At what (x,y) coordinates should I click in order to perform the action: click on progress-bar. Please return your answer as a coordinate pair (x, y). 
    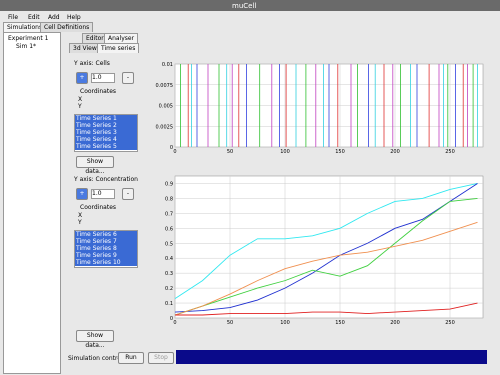
    Looking at the image, I should click on (331, 357).